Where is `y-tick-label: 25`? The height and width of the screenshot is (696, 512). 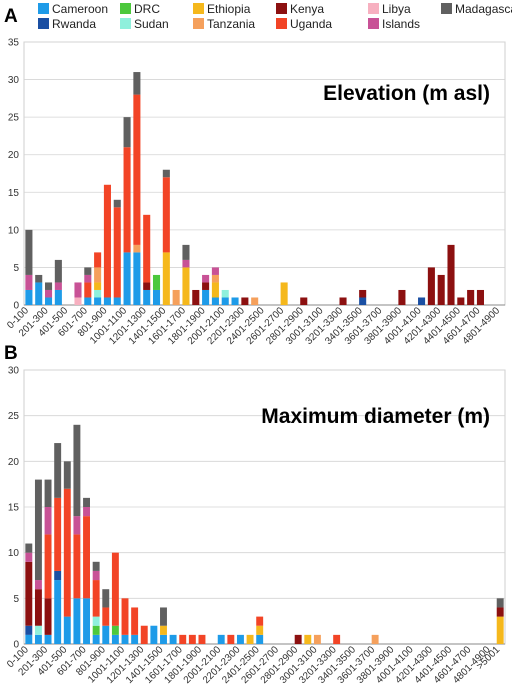
y-tick-label: 25 is located at coordinates (14, 416).